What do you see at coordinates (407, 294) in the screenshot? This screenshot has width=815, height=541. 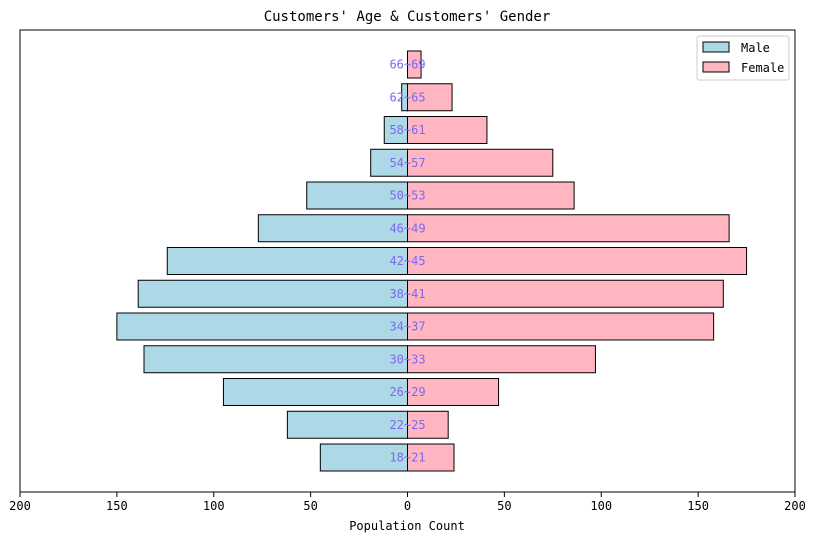 I see `category-label-38-41: 38~41` at bounding box center [407, 294].